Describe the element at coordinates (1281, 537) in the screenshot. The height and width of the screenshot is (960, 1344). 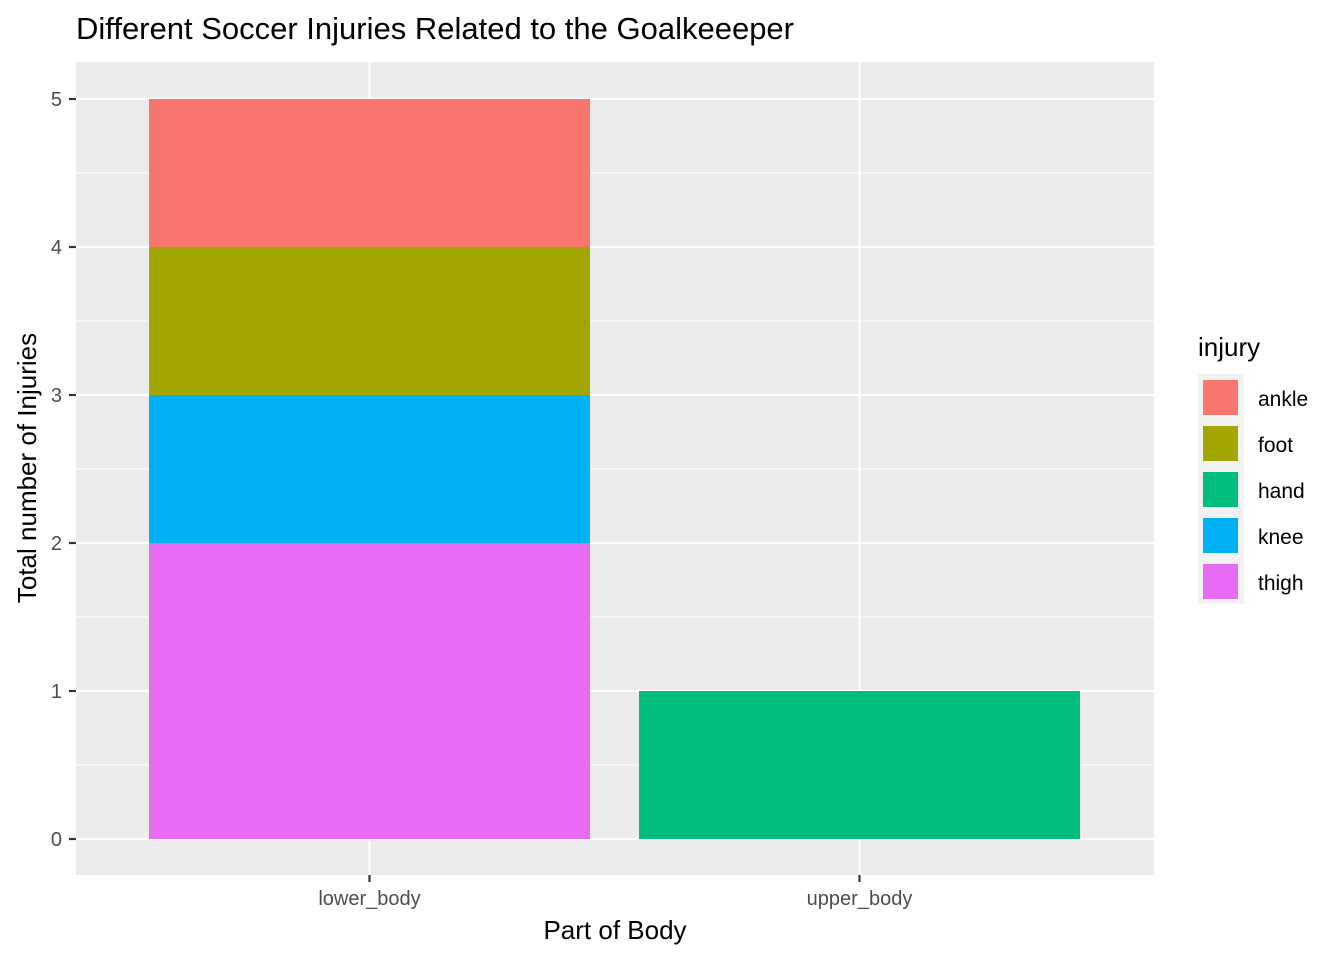
I see `legend-label-knee: knee` at that location.